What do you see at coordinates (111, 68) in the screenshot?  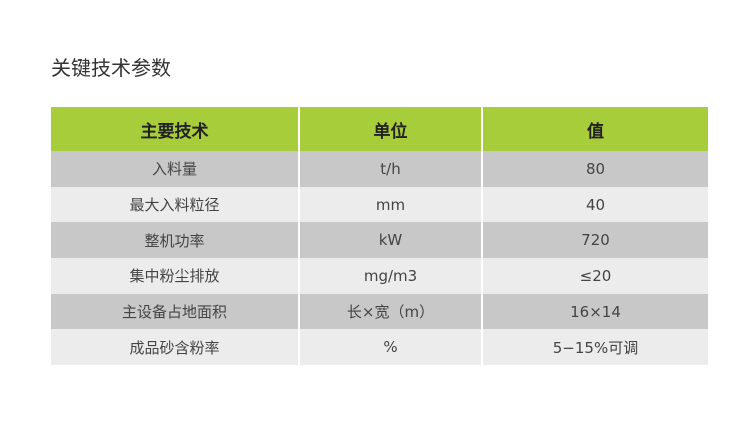 I see `section-title: 关键技术参数` at bounding box center [111, 68].